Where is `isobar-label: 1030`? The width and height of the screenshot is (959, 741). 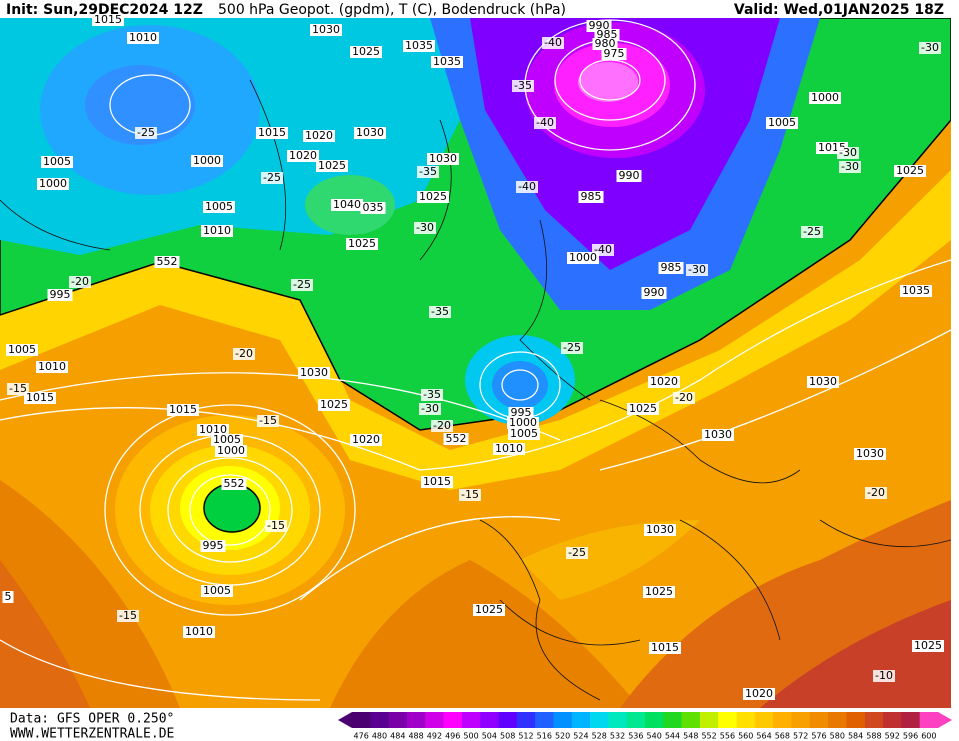 isobar-label: 1030 is located at coordinates (870, 453).